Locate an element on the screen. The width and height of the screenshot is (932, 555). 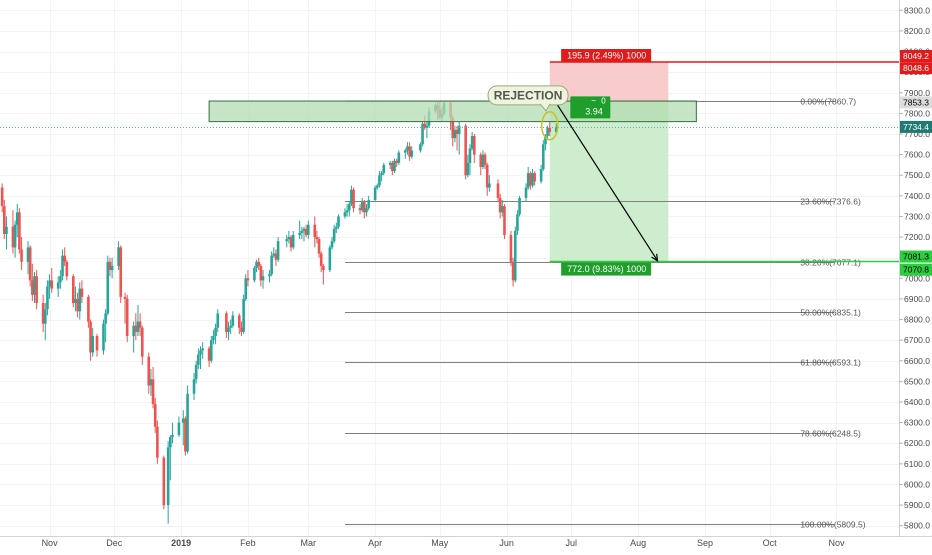
ratio-sep: ~ is located at coordinates (593, 100).